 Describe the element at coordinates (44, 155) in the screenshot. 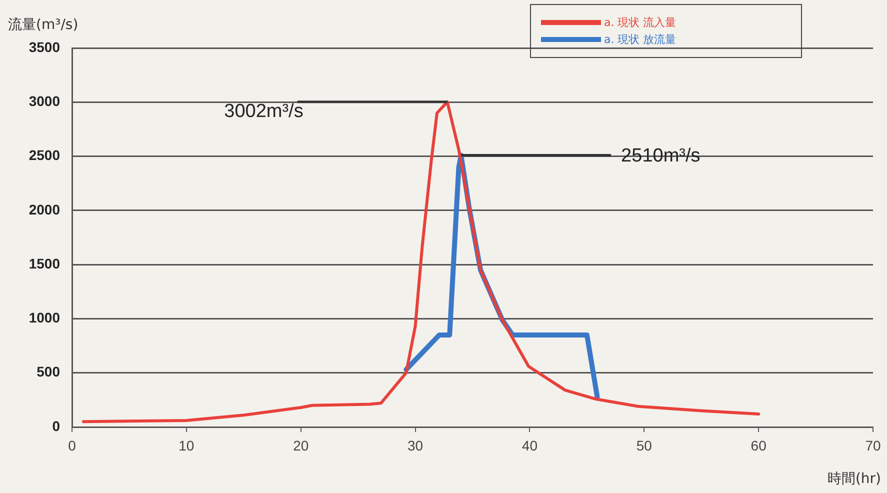

I see `y-tick-label: 2500` at that location.